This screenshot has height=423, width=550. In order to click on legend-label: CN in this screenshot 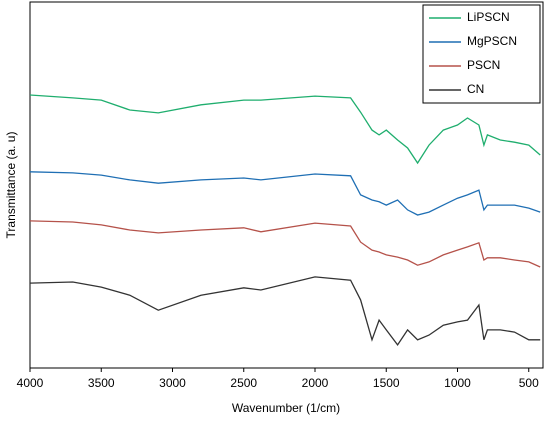, I will do `click(475, 89)`.